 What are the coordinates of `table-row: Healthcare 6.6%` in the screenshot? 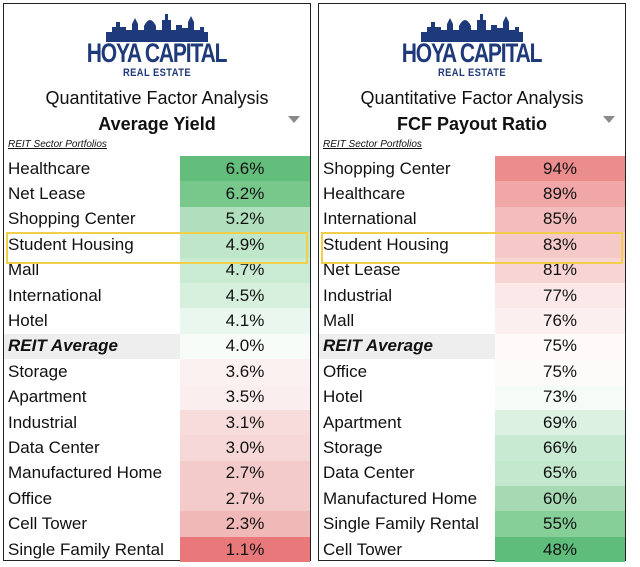 It's located at (157, 169).